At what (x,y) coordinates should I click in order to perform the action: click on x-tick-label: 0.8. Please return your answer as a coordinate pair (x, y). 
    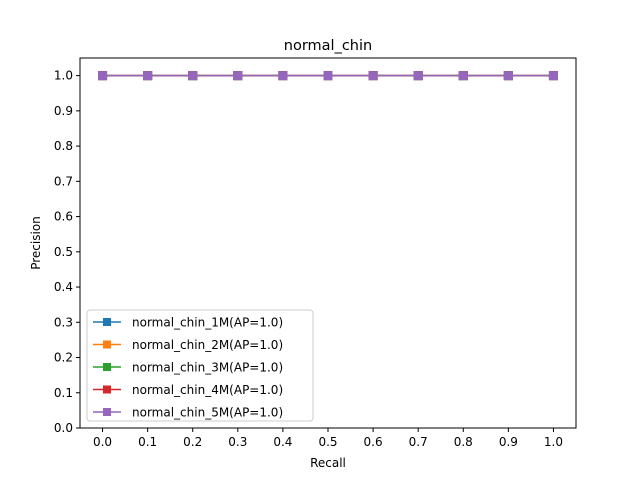
    Looking at the image, I should click on (463, 442).